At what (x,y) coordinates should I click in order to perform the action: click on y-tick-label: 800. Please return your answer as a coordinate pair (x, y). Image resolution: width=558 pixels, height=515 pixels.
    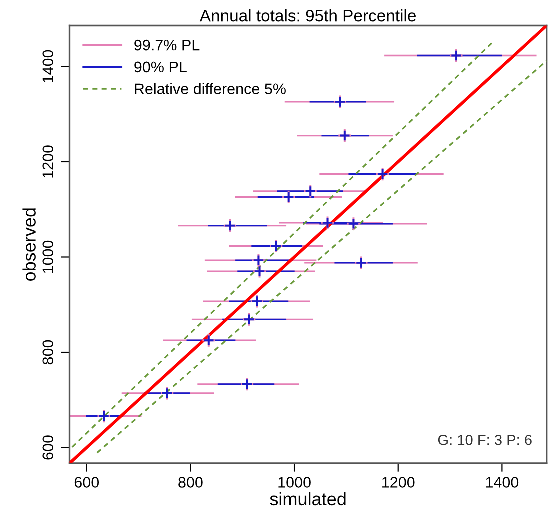
    Looking at the image, I should click on (48, 352).